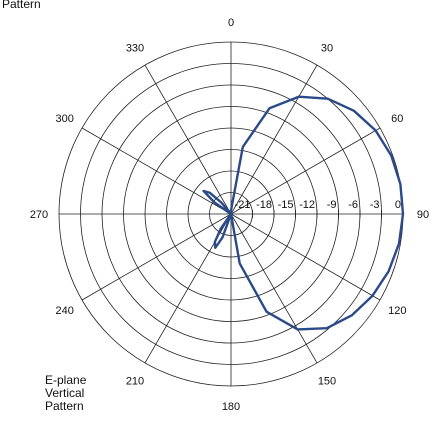 The image size is (438, 424). What do you see at coordinates (64, 406) in the screenshot?
I see `chart-title-bottom-line-3: Pattern` at bounding box center [64, 406].